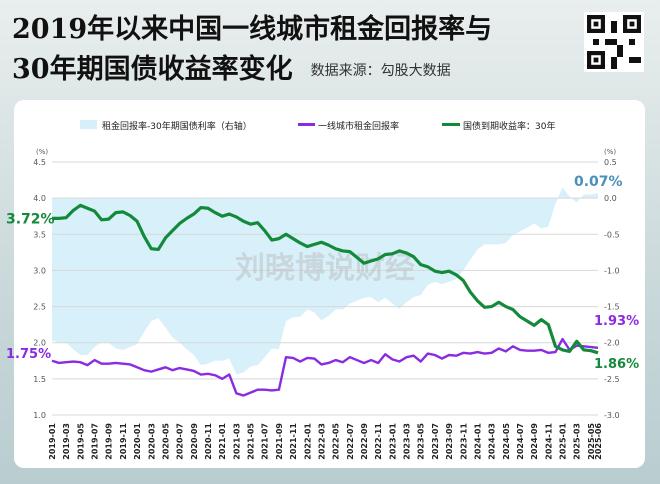 This screenshot has height=484, width=660. I want to click on x-tick-label: 2019-09, so click(109, 441).